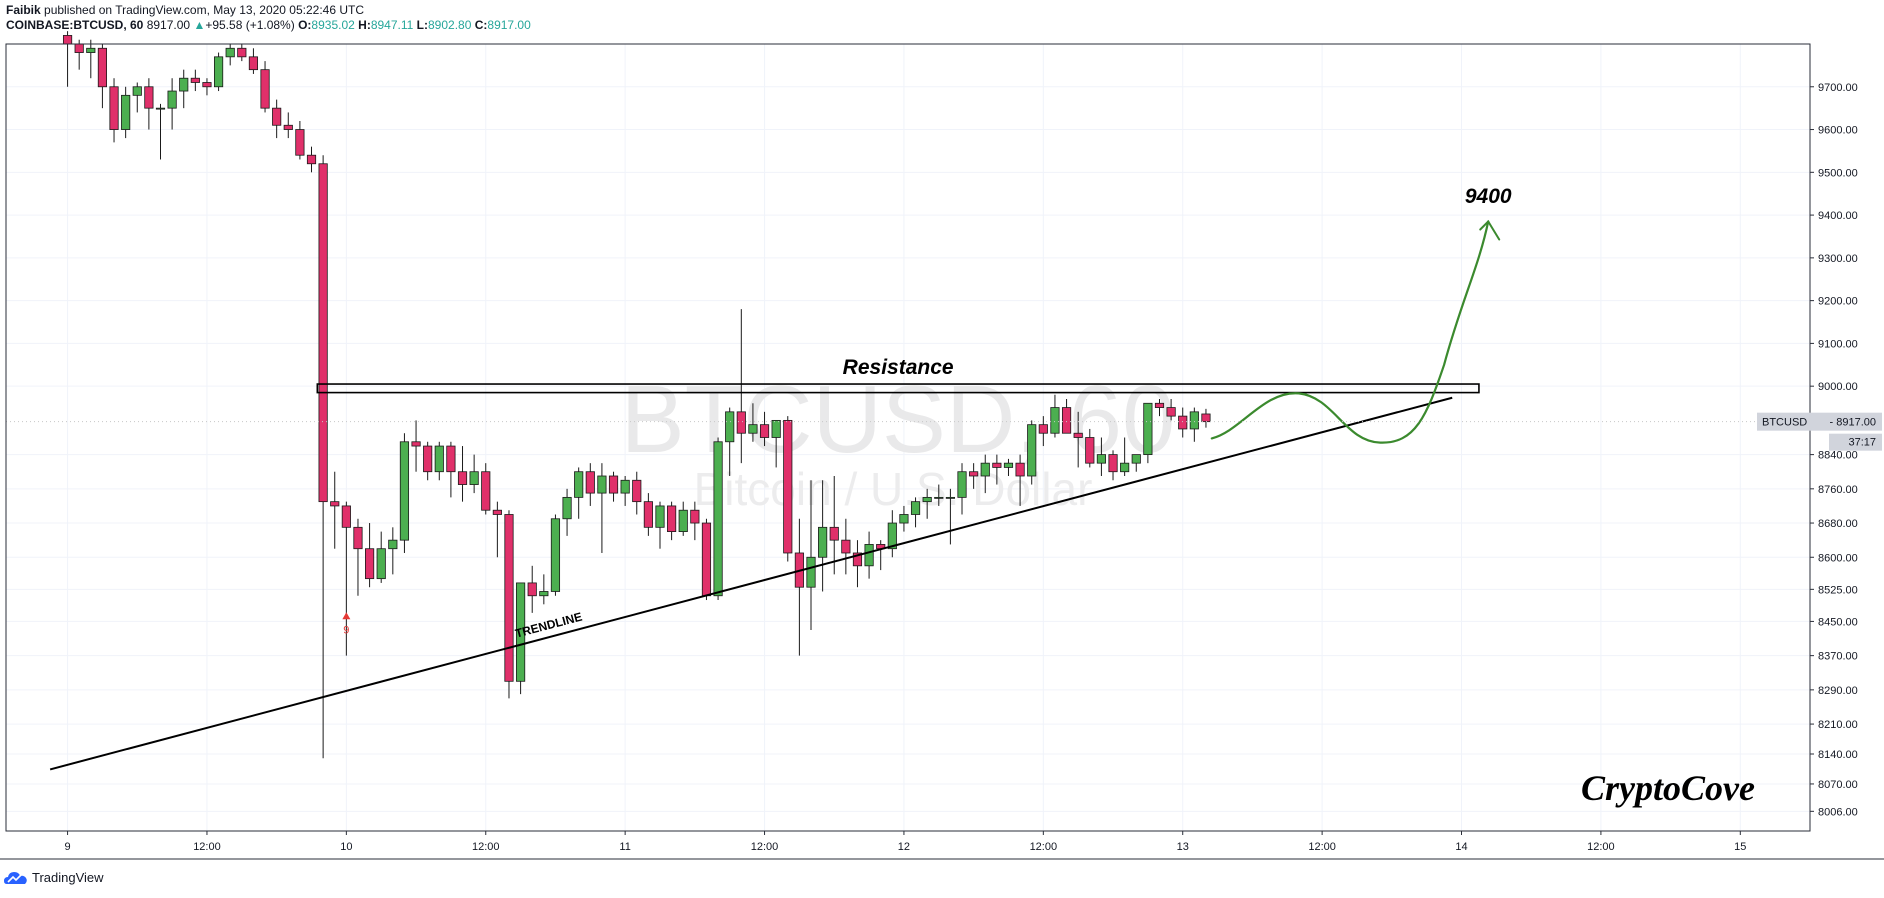 The height and width of the screenshot is (898, 1884). I want to click on resistance-zone, so click(898, 388).